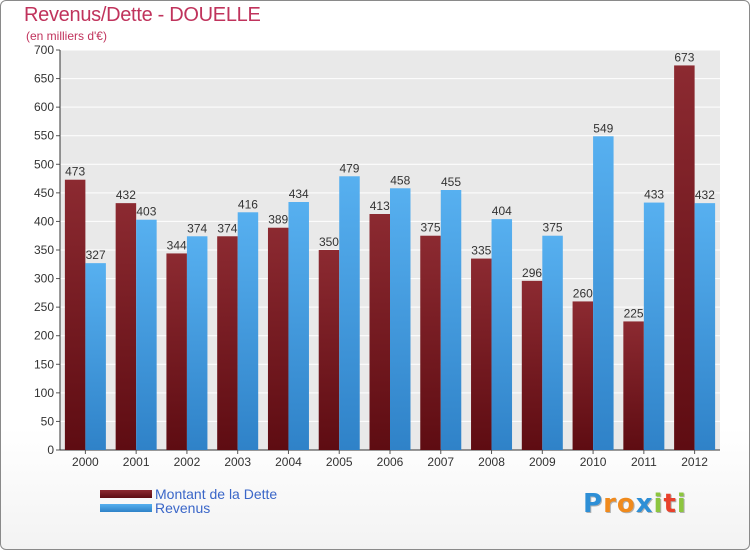 This screenshot has height=550, width=750. What do you see at coordinates (44, 364) in the screenshot?
I see `y-tick-label: 150` at bounding box center [44, 364].